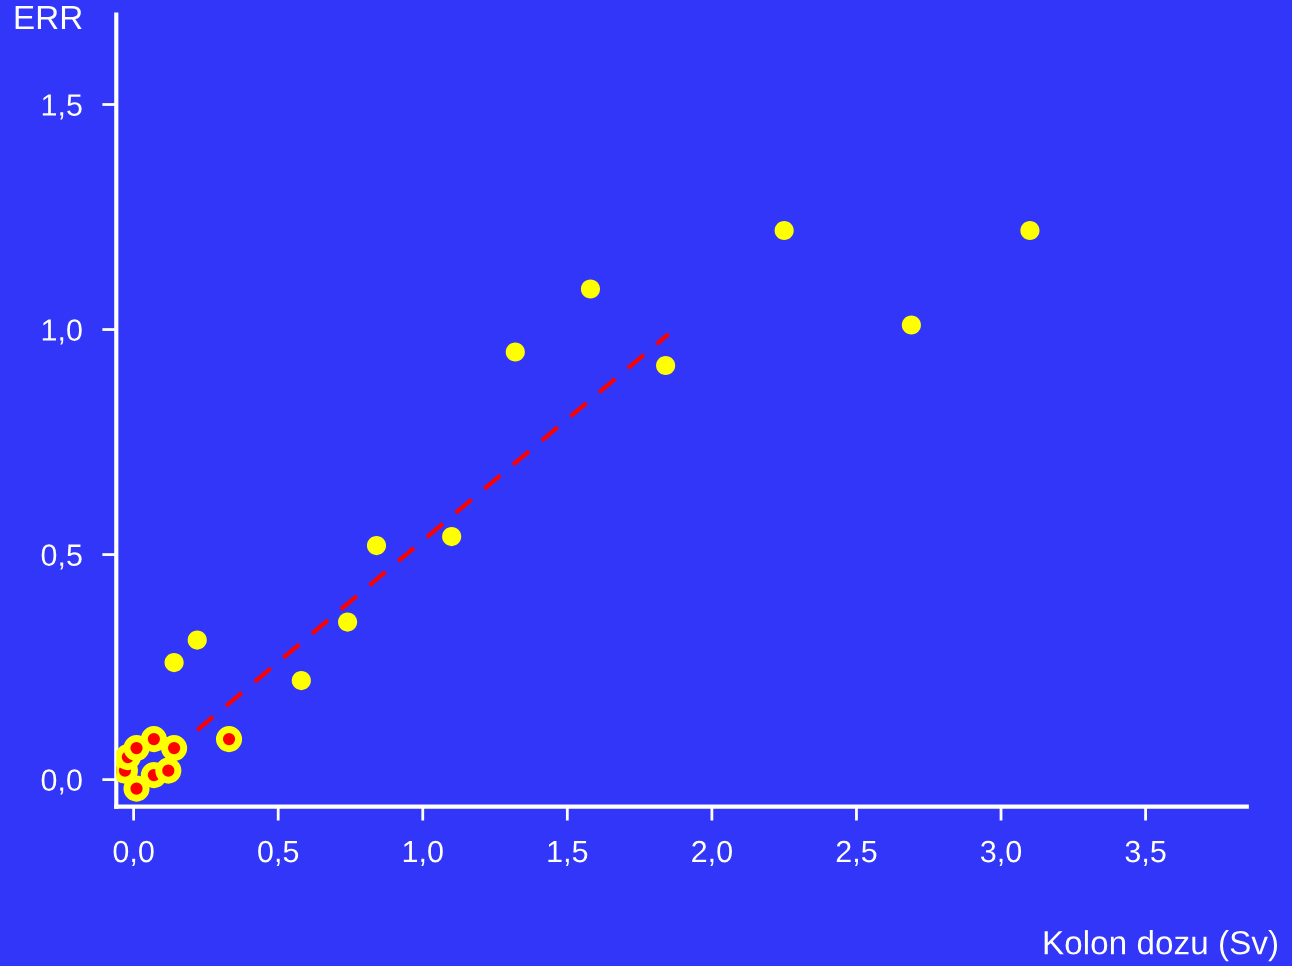  What do you see at coordinates (62, 332) in the screenshot?
I see `y-tick-label: 1,0` at bounding box center [62, 332].